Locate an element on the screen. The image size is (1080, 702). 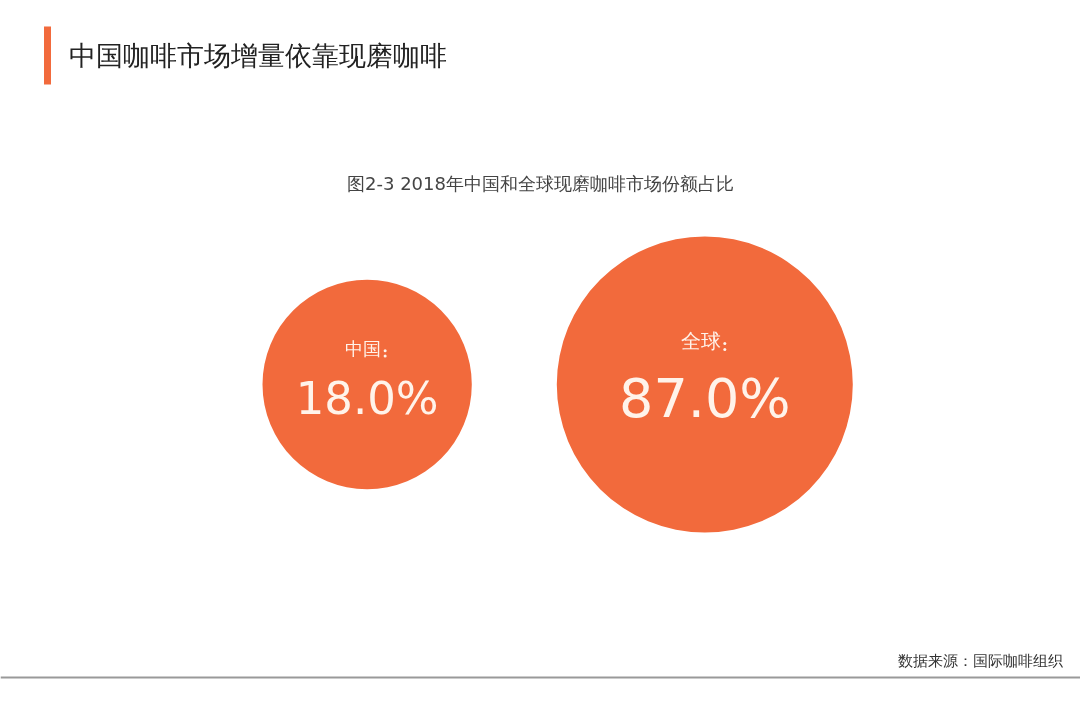
data-label: 87.0% is located at coordinates (705, 398).